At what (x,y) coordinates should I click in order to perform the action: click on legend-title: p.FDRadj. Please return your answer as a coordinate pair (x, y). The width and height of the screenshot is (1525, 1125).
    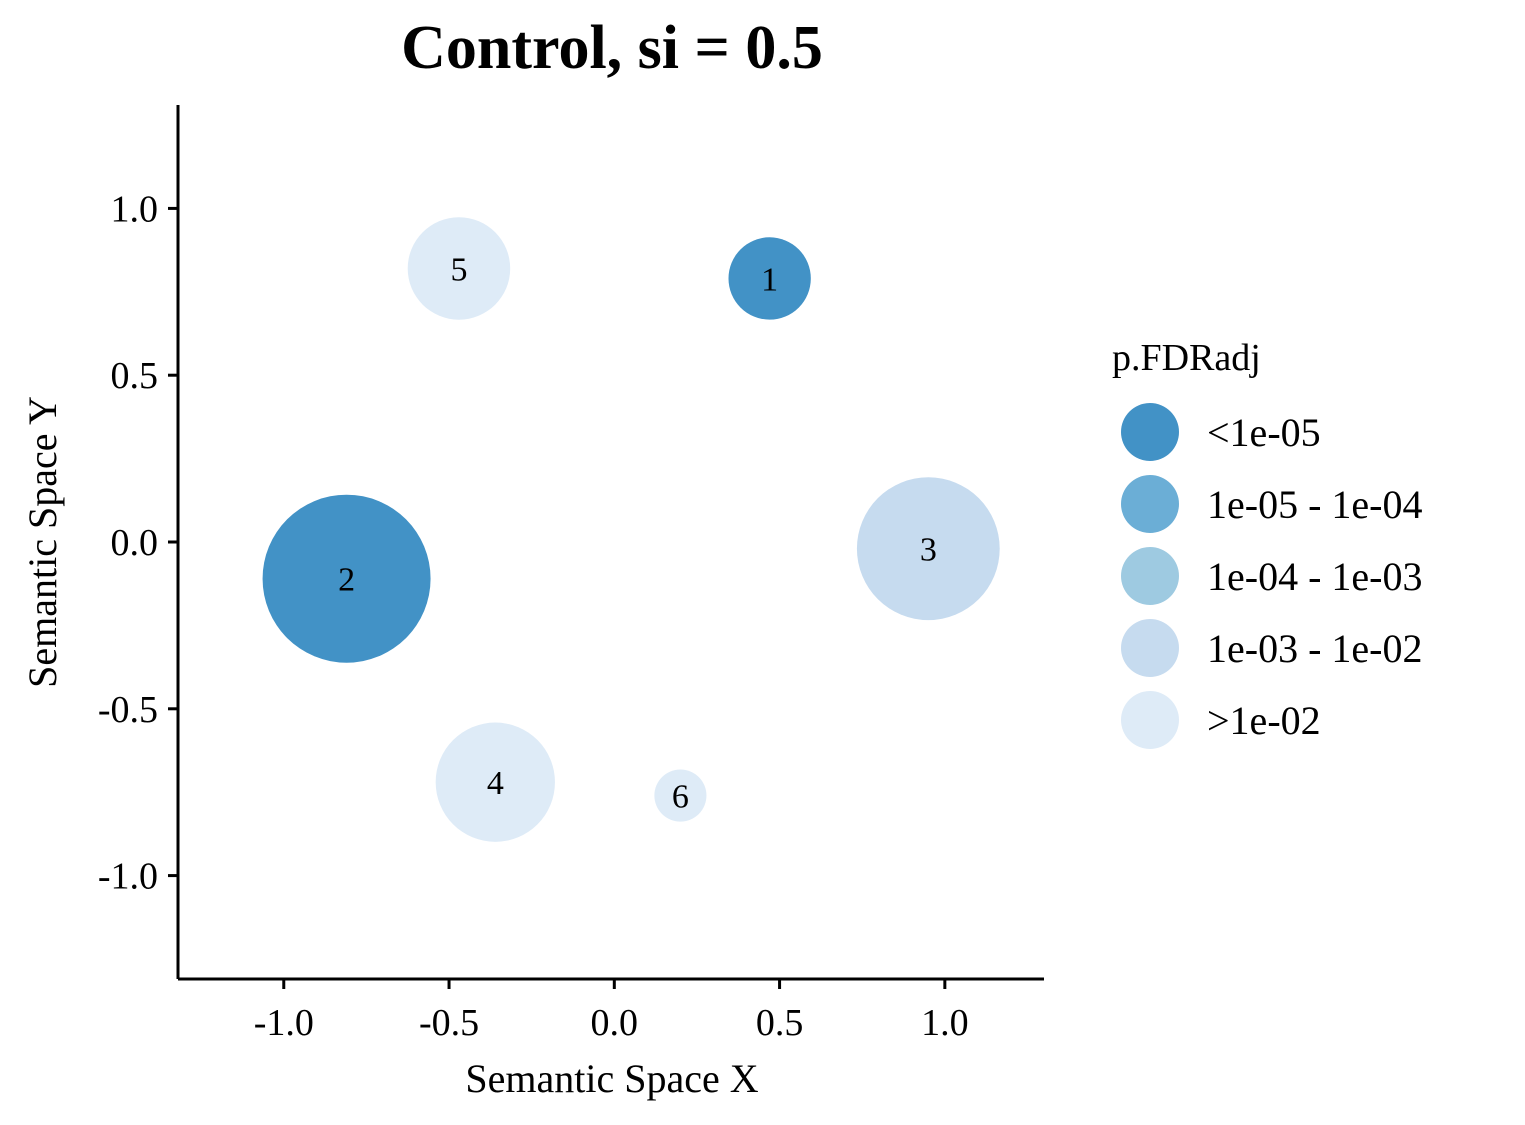
    Looking at the image, I should click on (1186, 358).